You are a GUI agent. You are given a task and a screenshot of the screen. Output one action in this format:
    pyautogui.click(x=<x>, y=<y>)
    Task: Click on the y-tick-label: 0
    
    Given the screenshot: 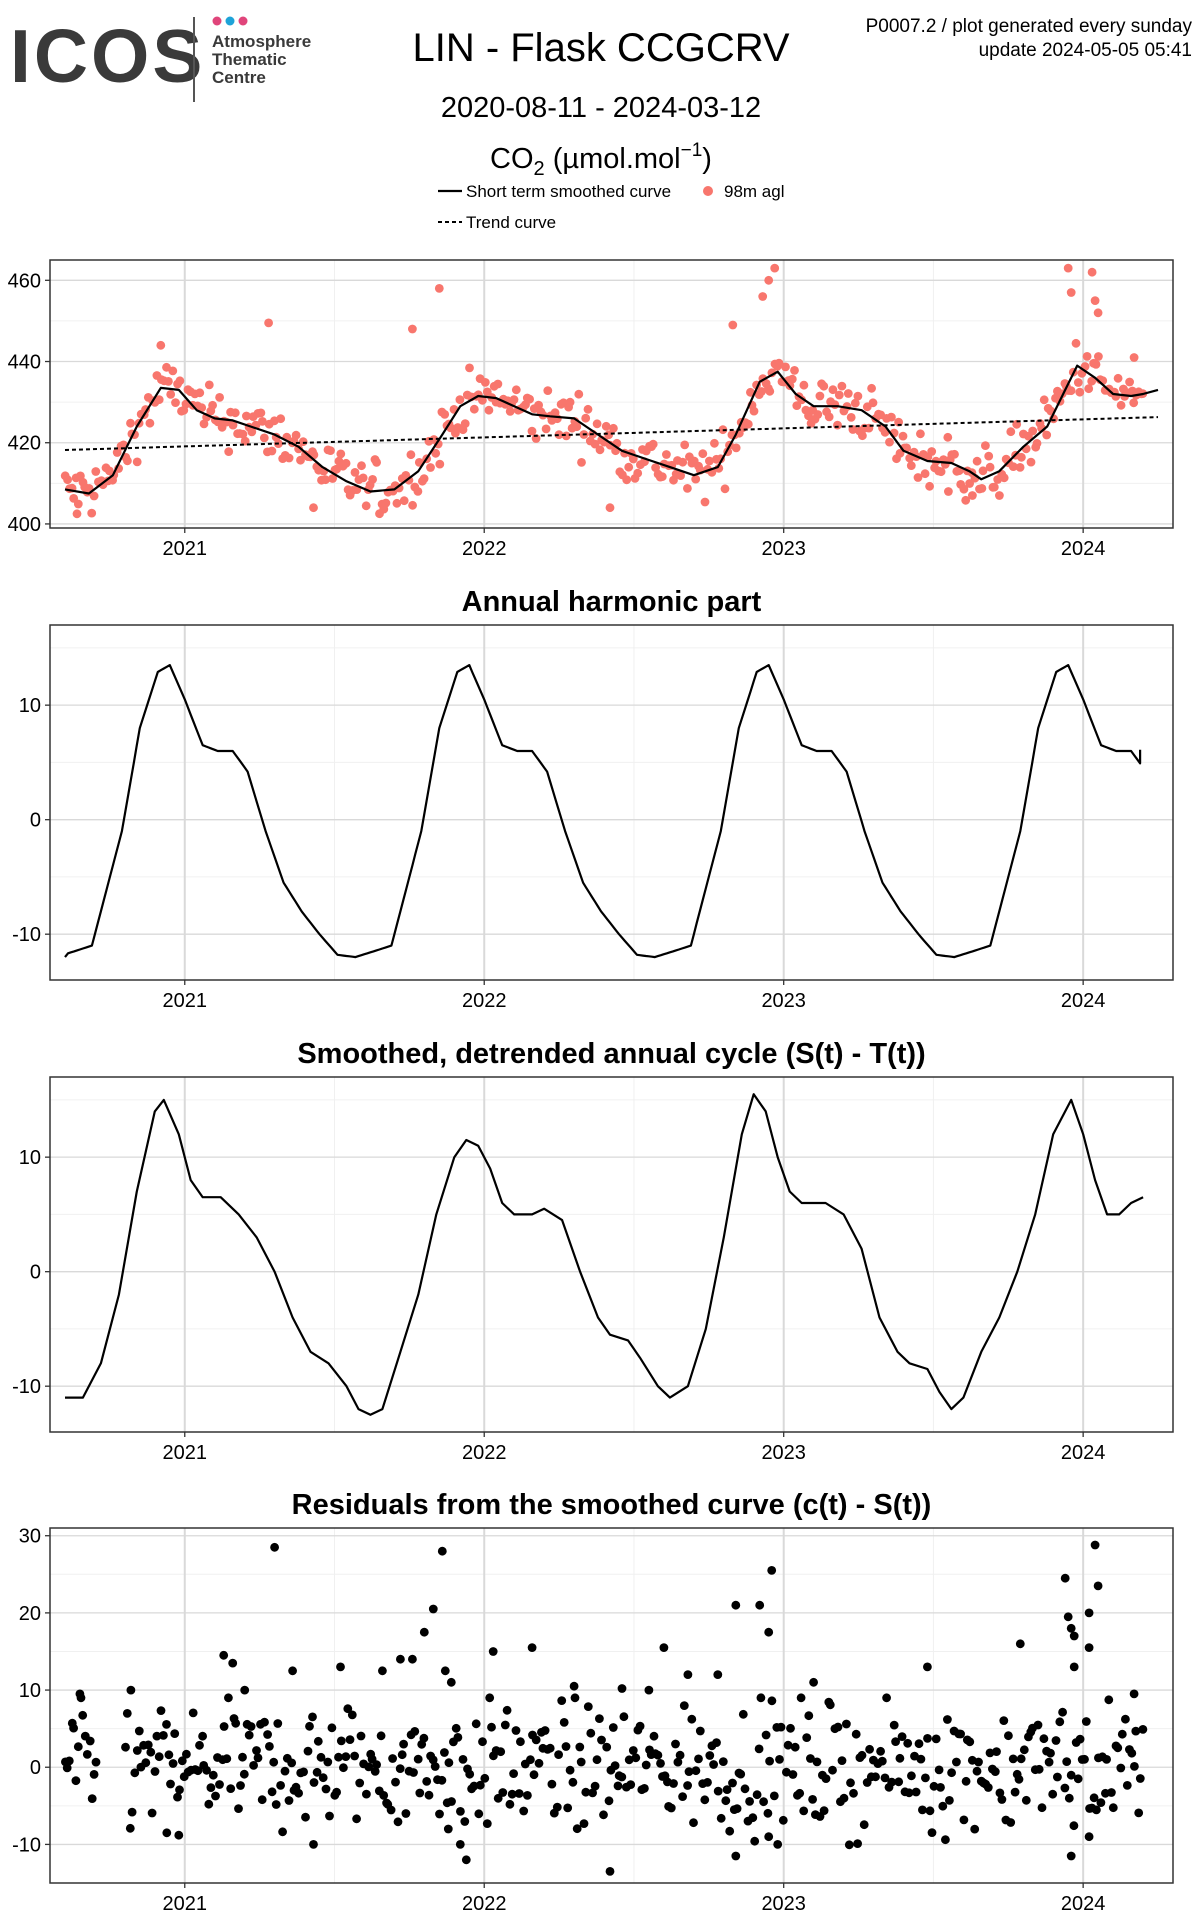 What is the action you would take?
    pyautogui.click(x=35, y=1273)
    